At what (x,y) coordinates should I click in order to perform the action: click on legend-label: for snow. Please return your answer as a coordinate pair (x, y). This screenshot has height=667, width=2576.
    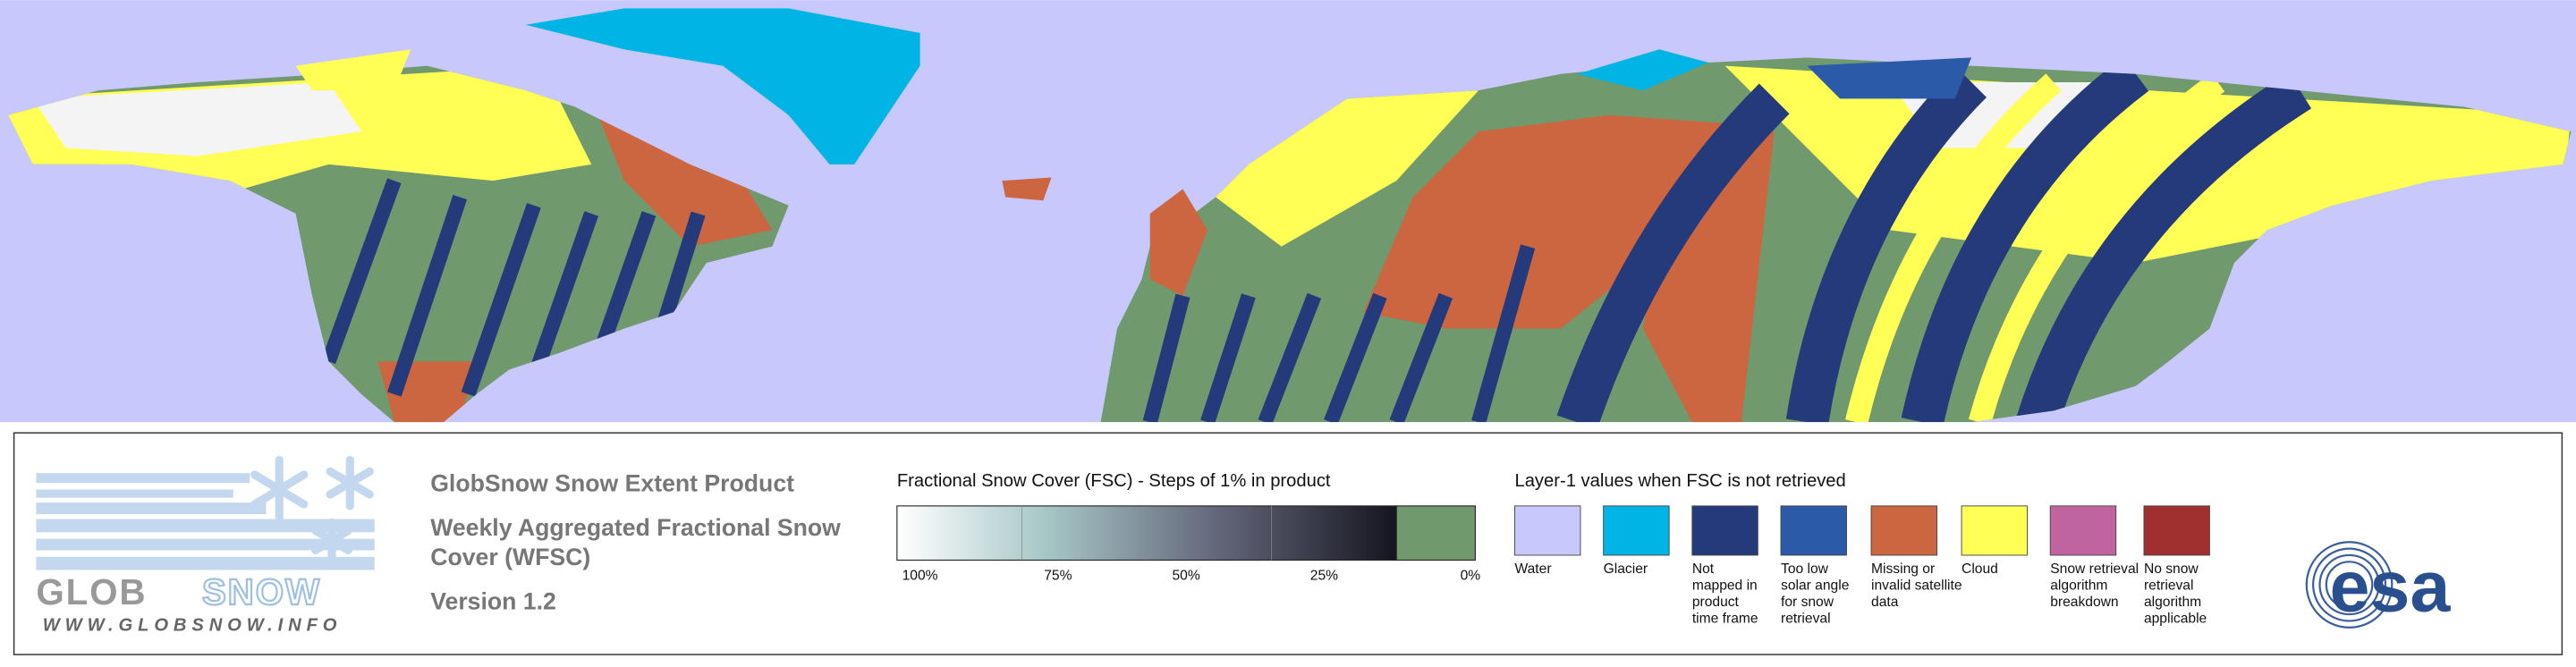
    Looking at the image, I should click on (1808, 602).